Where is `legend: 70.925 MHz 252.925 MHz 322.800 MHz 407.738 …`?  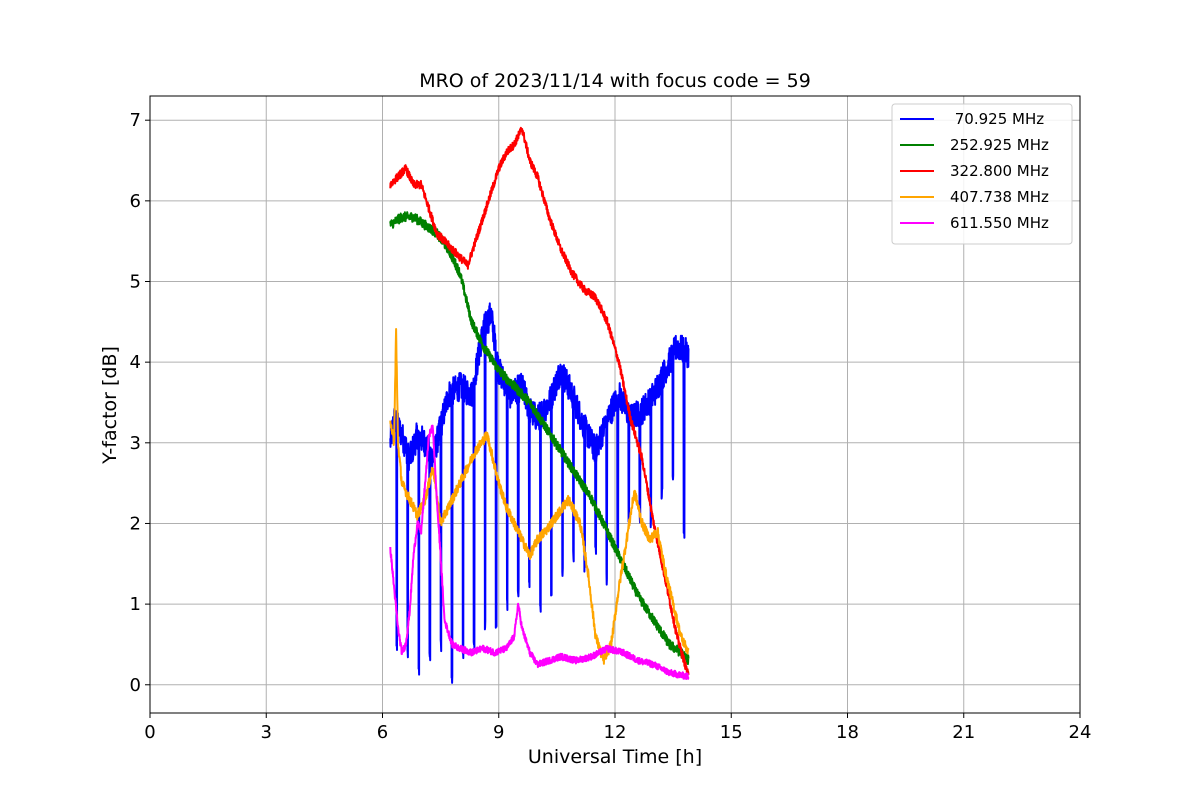 legend: 70.925 MHz 252.925 MHz 322.800 MHz 407.738 … is located at coordinates (982, 174).